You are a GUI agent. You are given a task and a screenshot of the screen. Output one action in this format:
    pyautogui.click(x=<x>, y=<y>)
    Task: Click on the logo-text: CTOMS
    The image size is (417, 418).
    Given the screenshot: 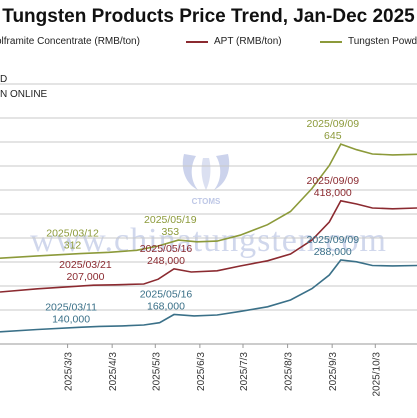 What is the action you would take?
    pyautogui.click(x=206, y=201)
    